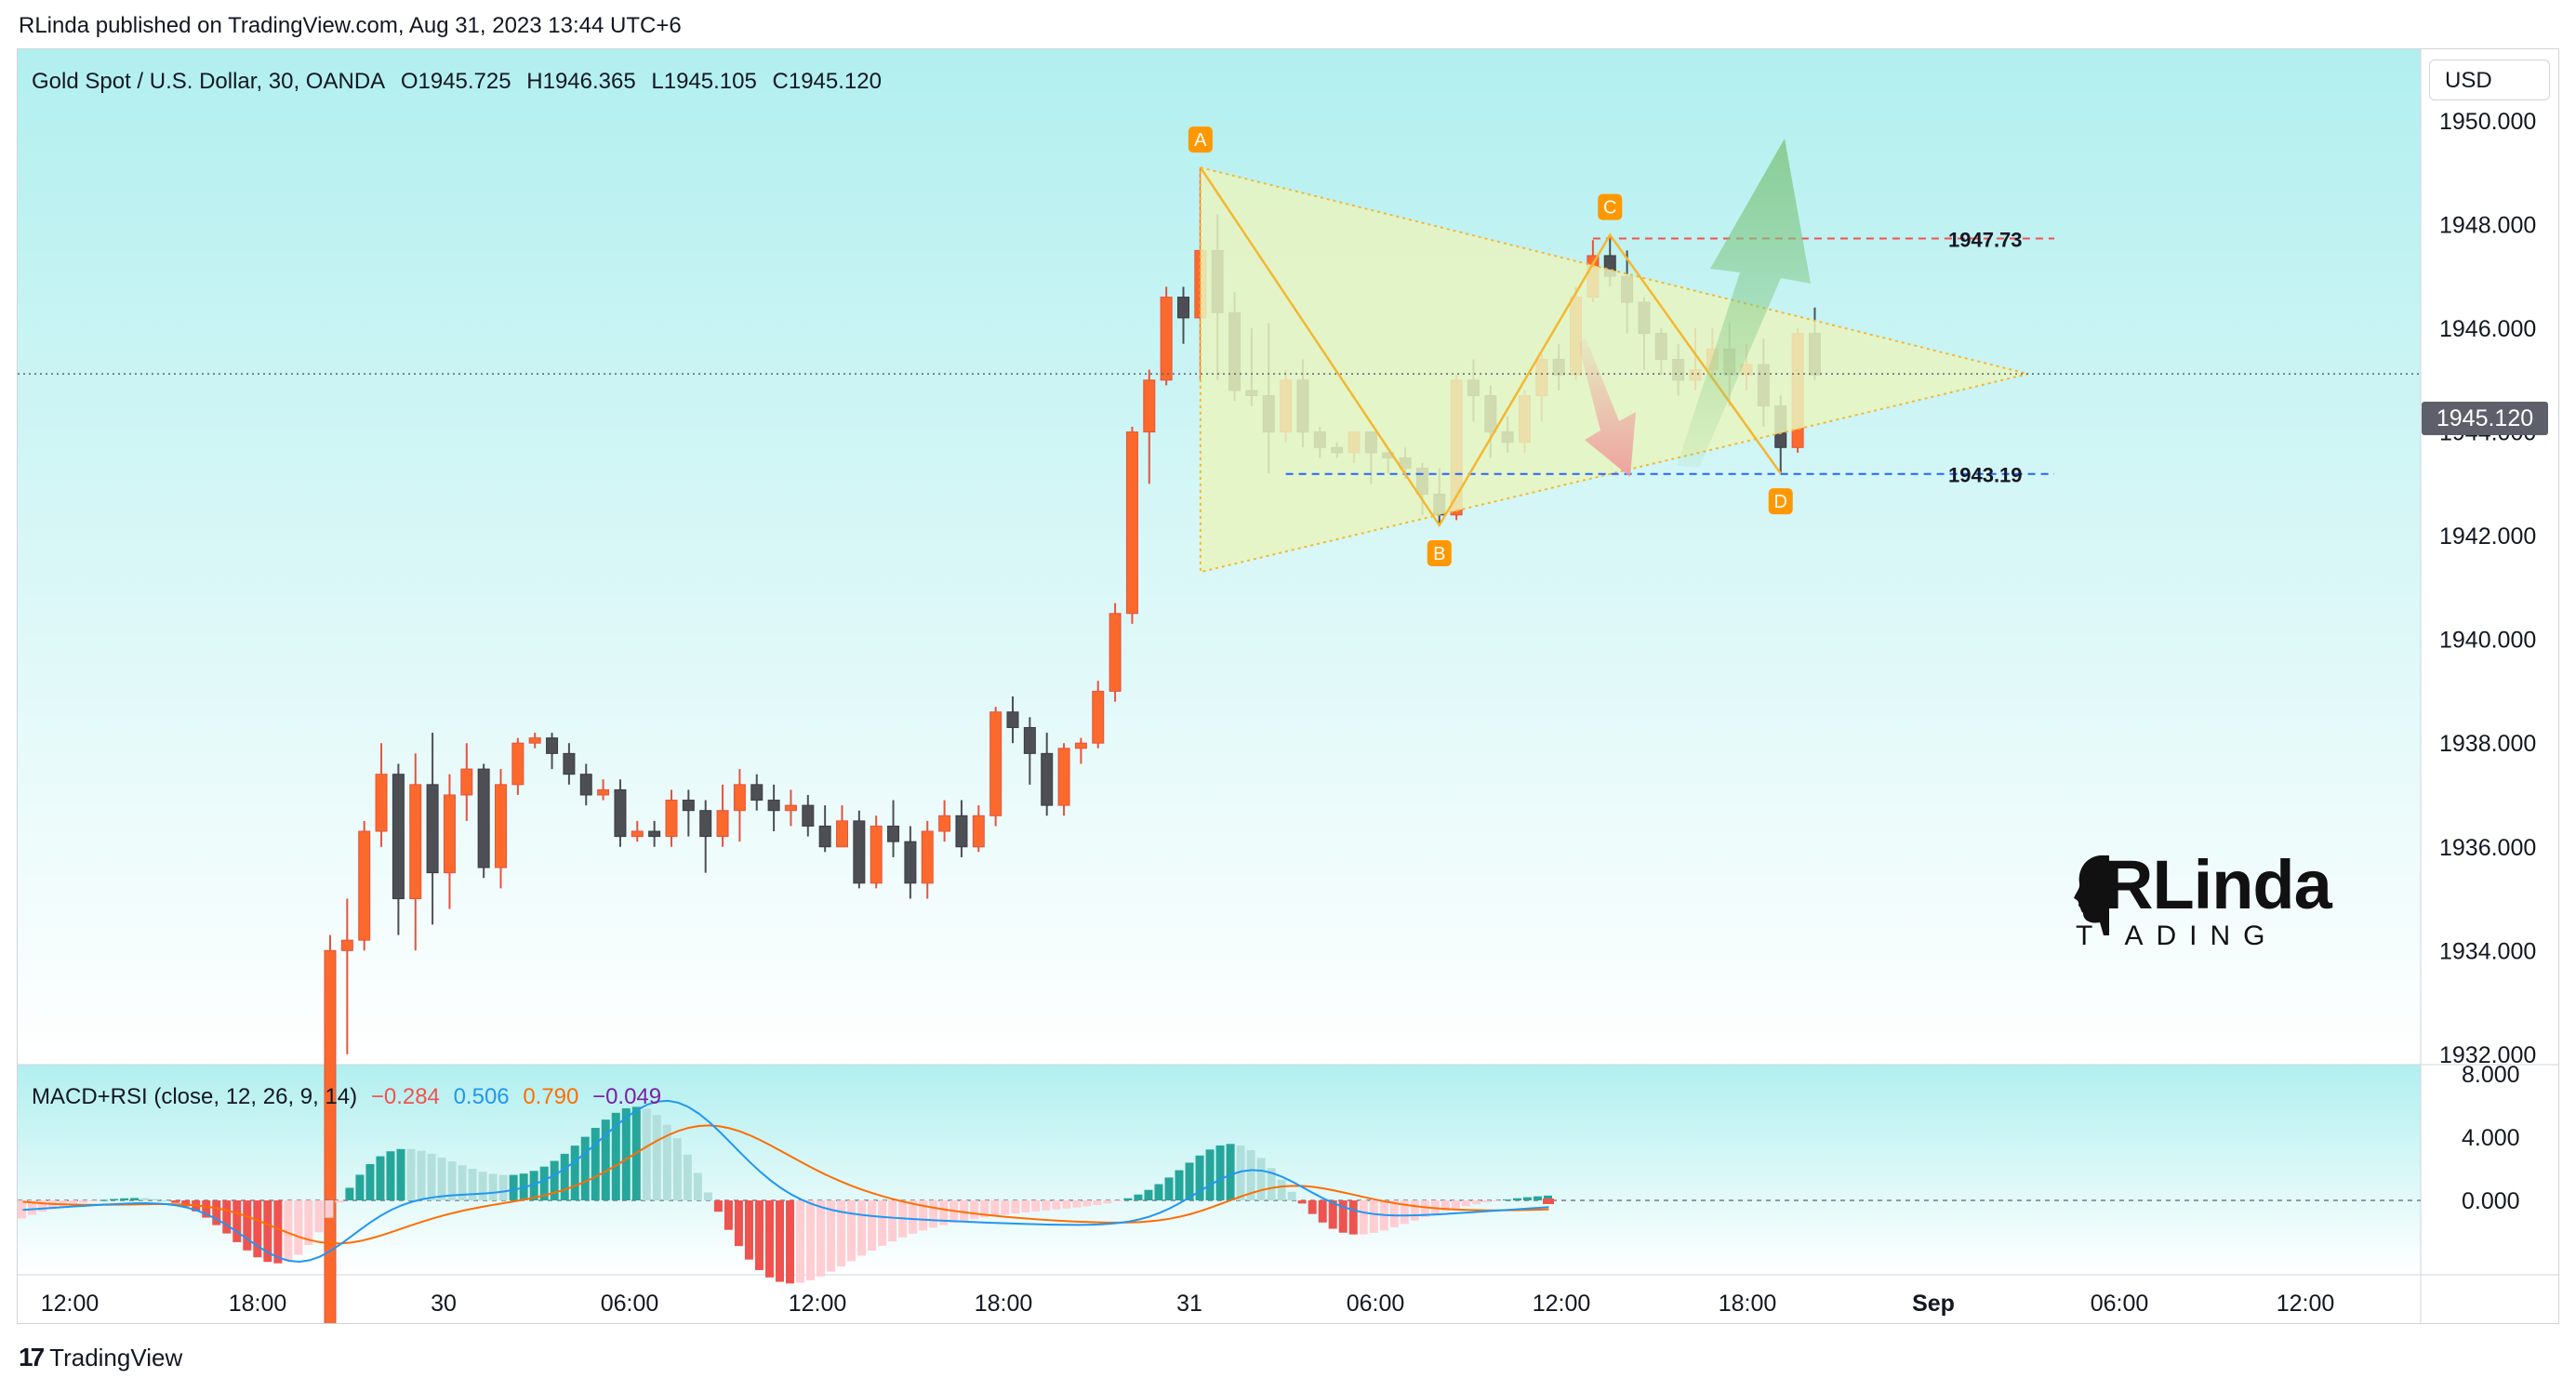 This screenshot has height=1391, width=2576. I want to click on bullish-arrow-icon, so click(1744, 303).